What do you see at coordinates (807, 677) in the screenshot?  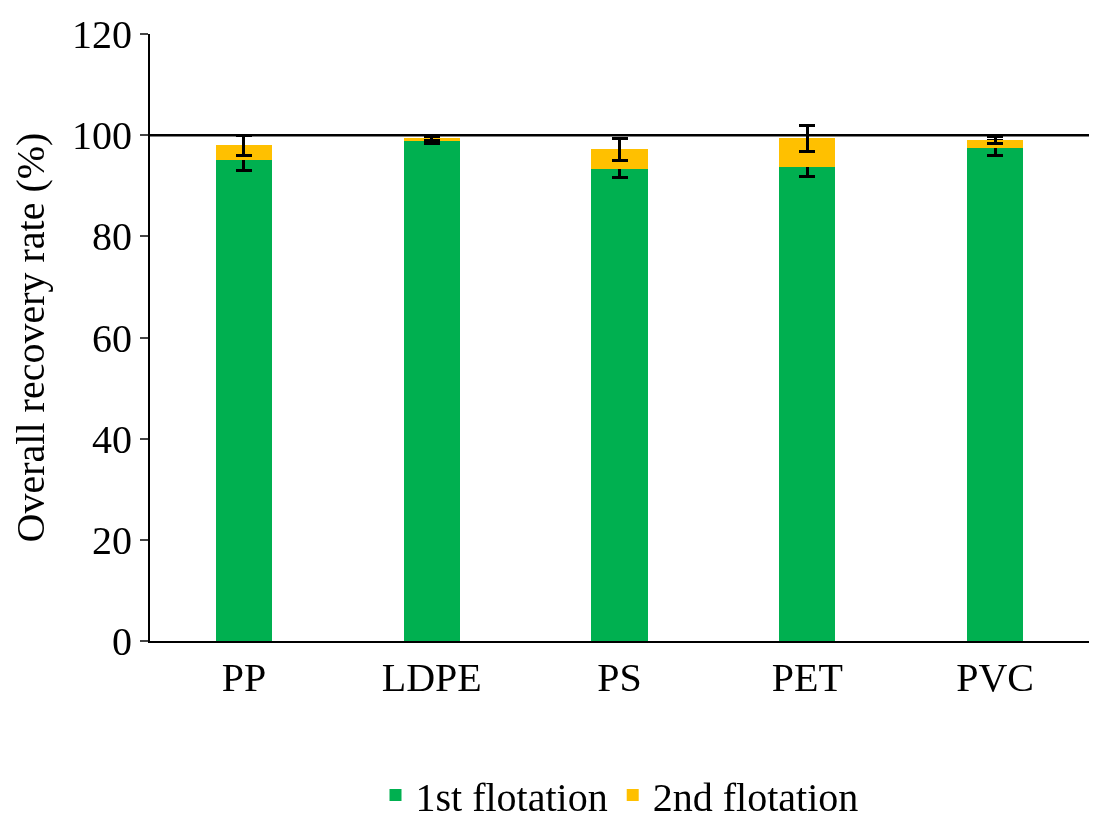 I see `x-tick-label: PET` at bounding box center [807, 677].